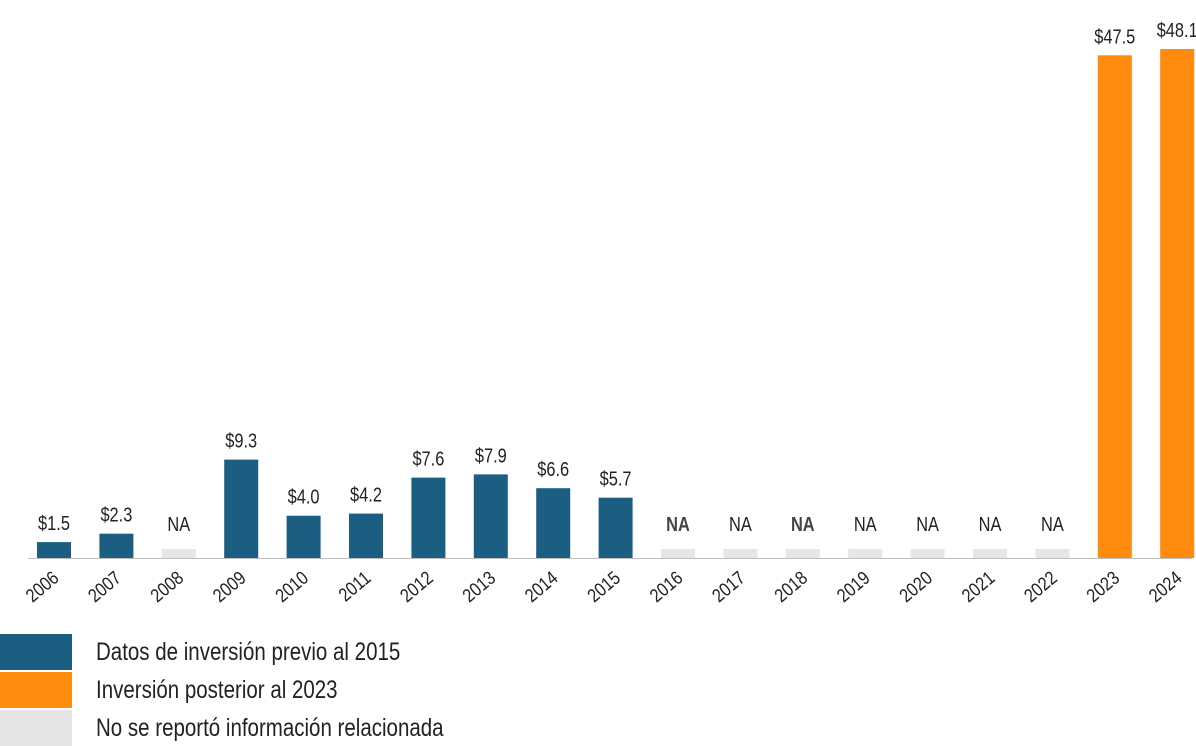 The height and width of the screenshot is (746, 1196). What do you see at coordinates (803, 523) in the screenshot?
I see `data-label-2018: NA` at bounding box center [803, 523].